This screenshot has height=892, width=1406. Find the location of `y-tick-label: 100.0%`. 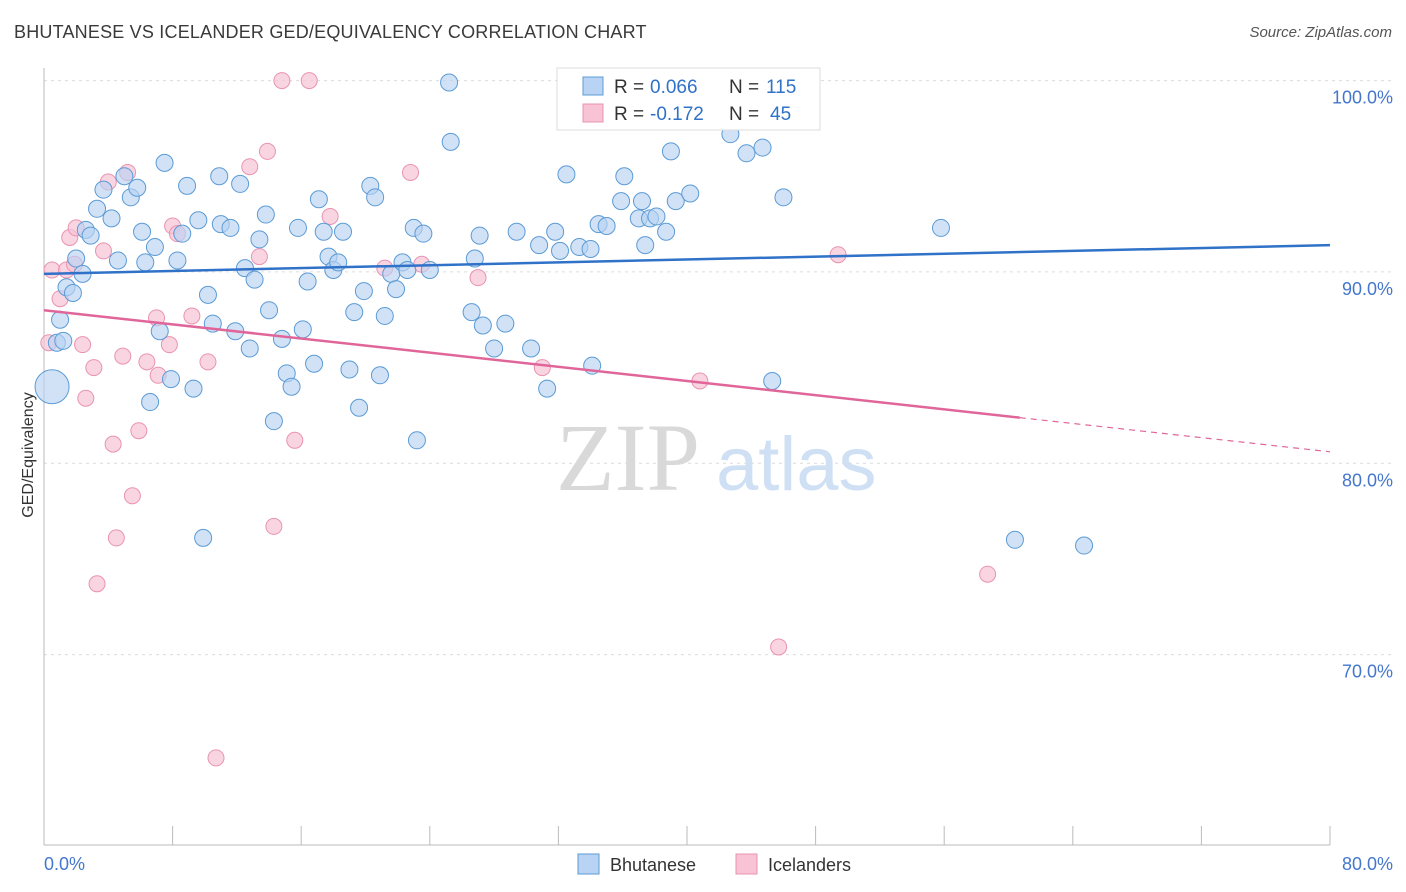

y-tick-label: 100.0% is located at coordinates (1362, 98).